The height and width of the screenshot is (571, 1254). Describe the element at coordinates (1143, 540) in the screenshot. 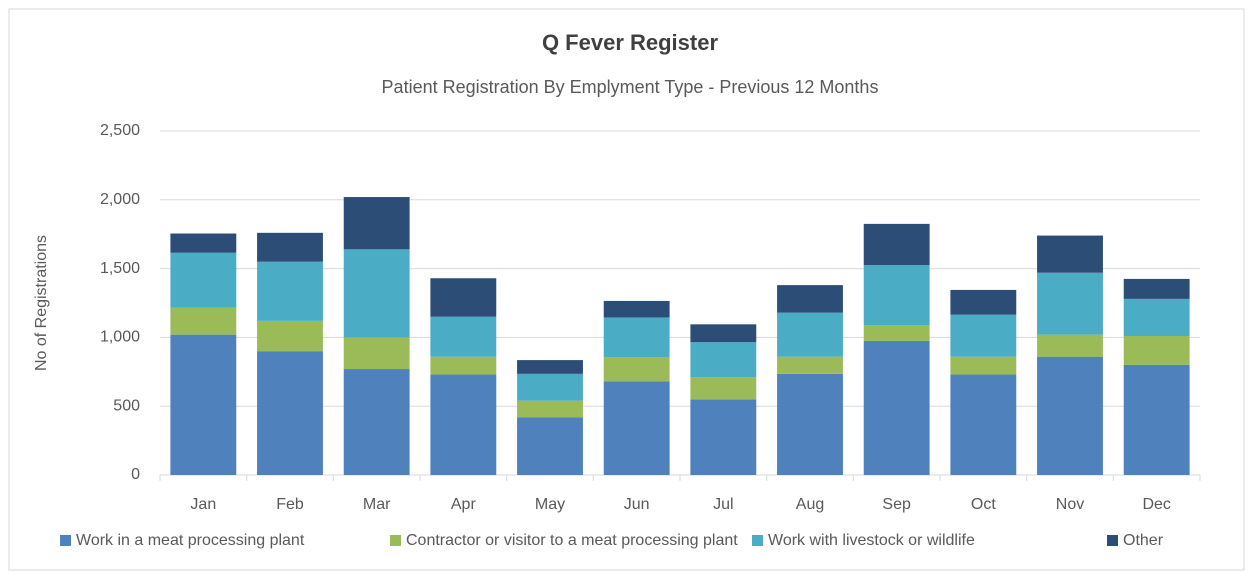

I see `legend-label: Other` at that location.